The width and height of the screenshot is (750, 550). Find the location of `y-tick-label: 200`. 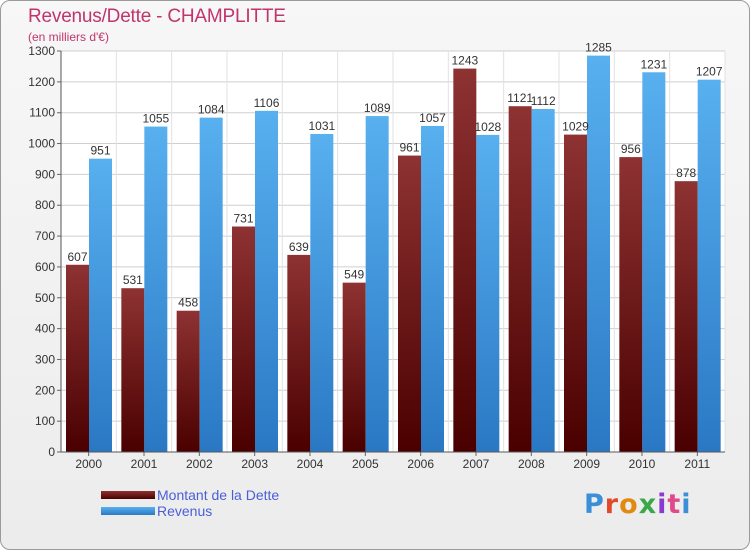

y-tick-label: 200 is located at coordinates (45, 390).